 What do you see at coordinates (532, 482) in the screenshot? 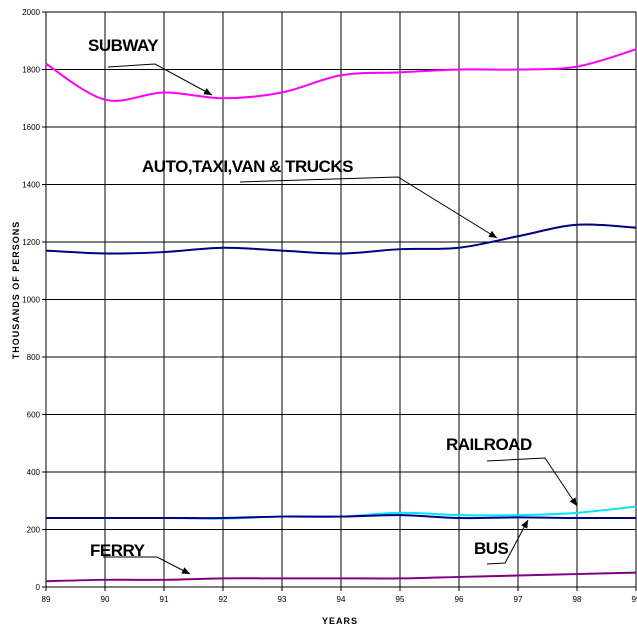
I see `leader-line-railroad` at bounding box center [532, 482].